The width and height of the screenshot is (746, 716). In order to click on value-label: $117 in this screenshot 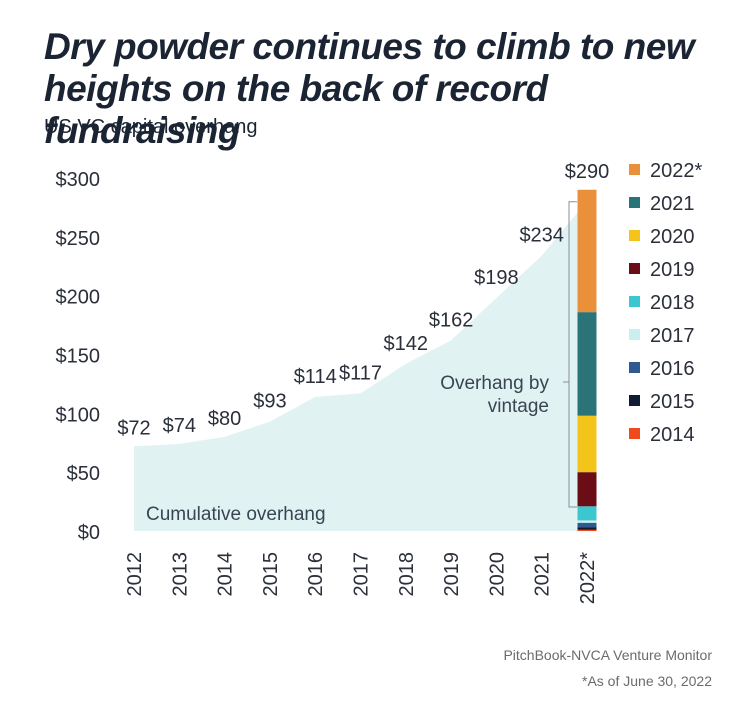, I will do `click(360, 373)`.